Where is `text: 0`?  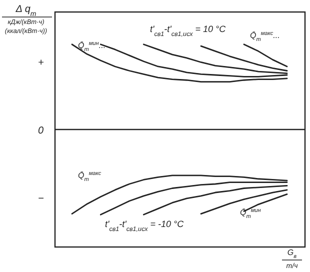
text: 0 is located at coordinates (41, 131).